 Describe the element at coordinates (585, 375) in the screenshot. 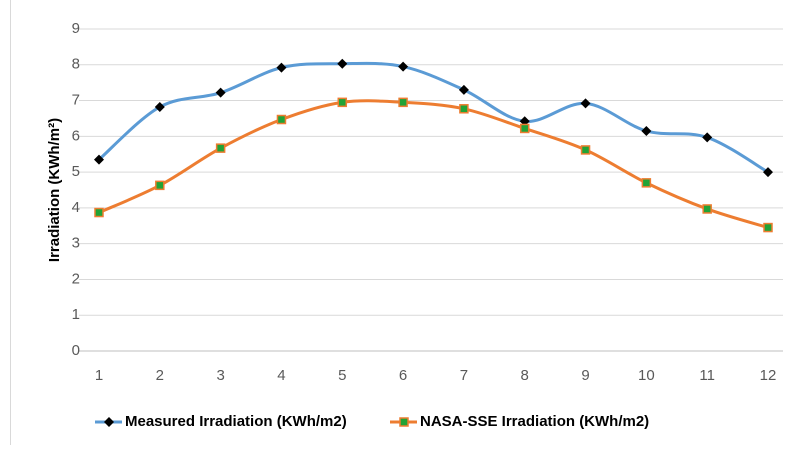

I see `x-tick-label: 9` at that location.